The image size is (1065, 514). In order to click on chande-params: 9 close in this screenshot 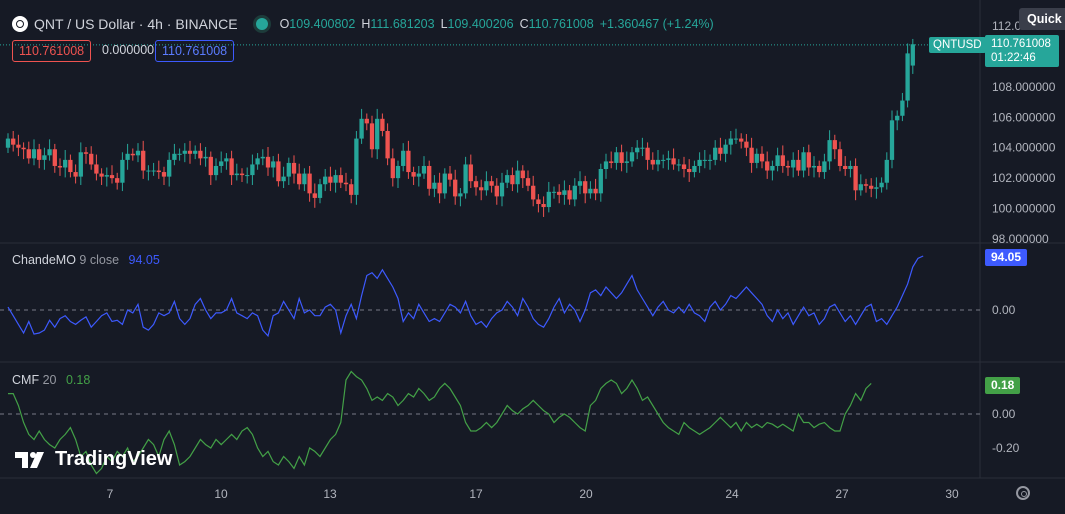, I will do `click(99, 260)`.